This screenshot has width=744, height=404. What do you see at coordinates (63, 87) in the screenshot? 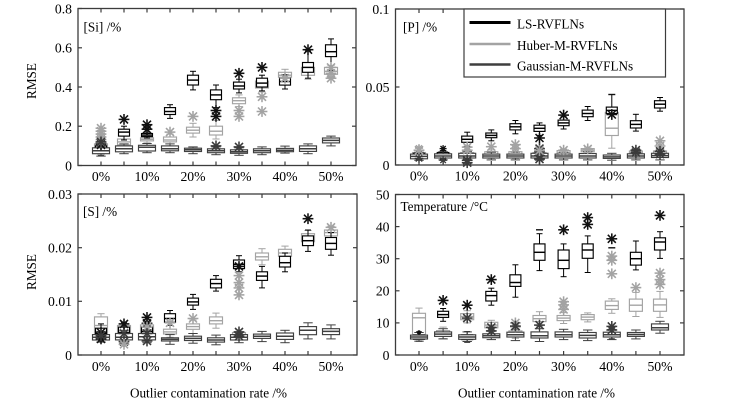
I see `svg-text: 0.4` at bounding box center [63, 87].